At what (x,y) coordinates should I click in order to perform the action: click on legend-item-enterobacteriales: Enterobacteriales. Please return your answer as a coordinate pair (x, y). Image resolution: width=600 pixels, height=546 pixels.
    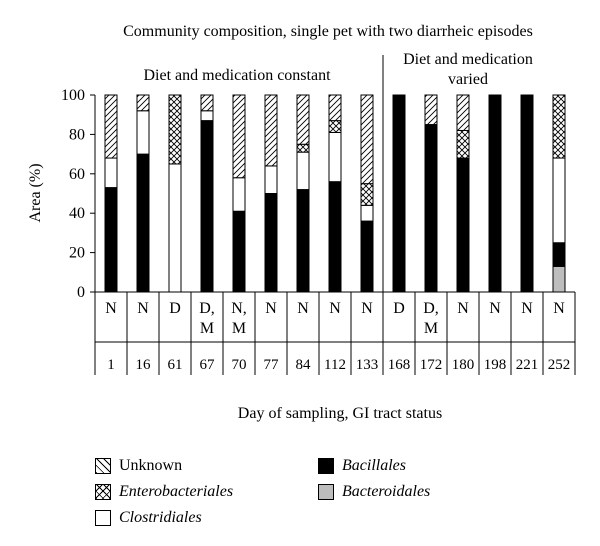
    Looking at the image, I should click on (164, 492).